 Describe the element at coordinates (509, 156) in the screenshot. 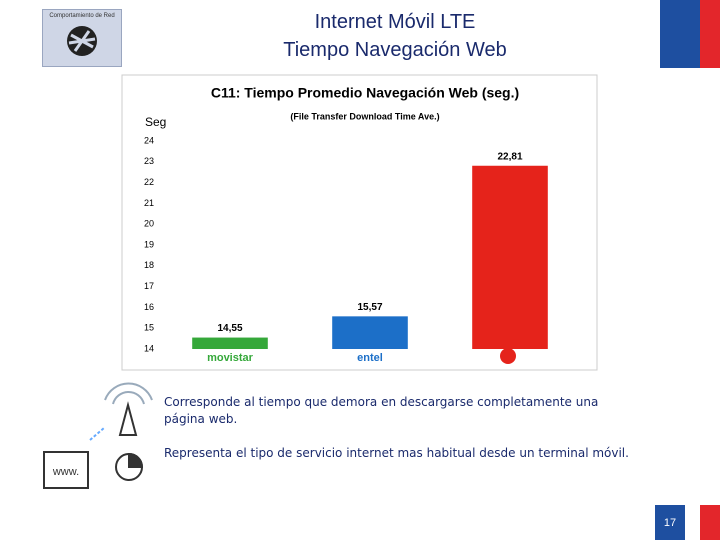

I see `value-label: 22,81` at that location.